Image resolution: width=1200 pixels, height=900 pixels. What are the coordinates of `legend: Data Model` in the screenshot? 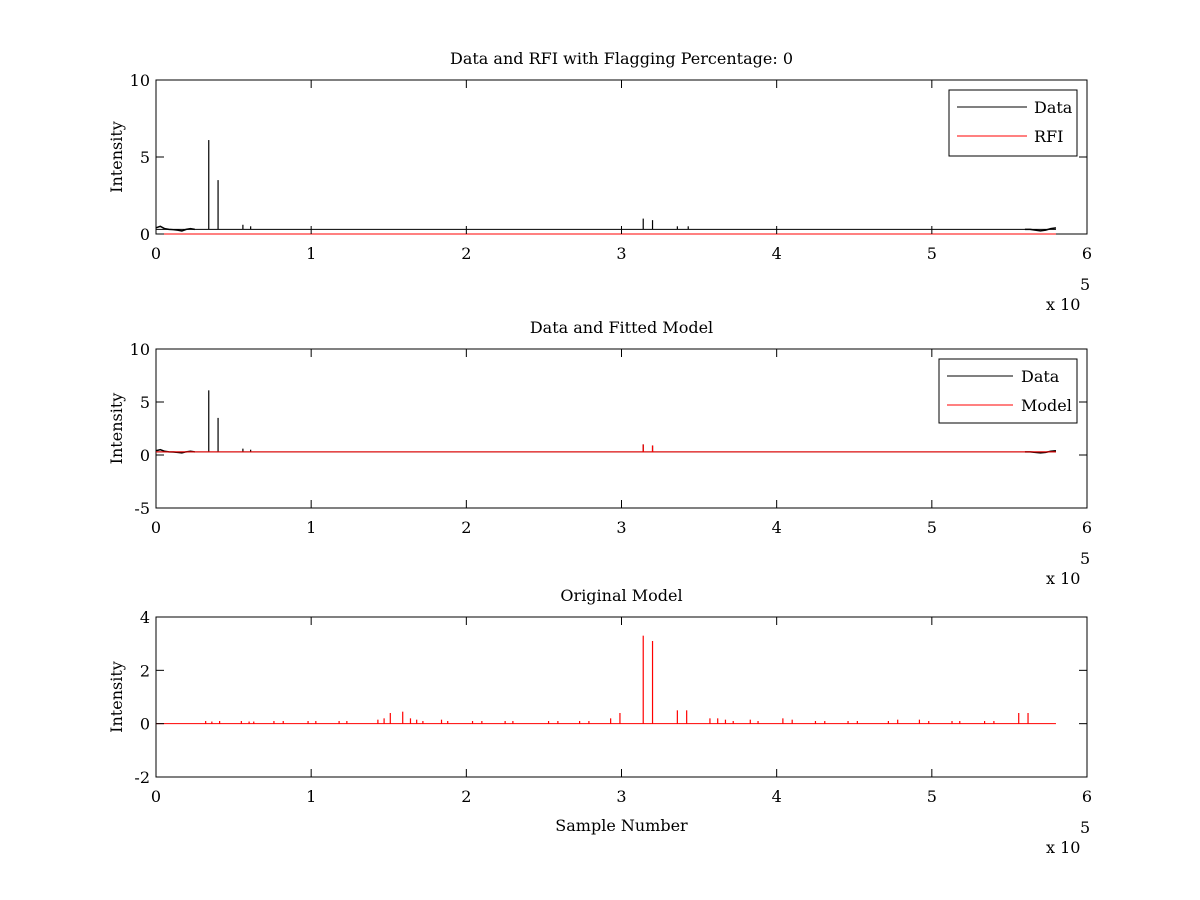 It's located at (1008, 391).